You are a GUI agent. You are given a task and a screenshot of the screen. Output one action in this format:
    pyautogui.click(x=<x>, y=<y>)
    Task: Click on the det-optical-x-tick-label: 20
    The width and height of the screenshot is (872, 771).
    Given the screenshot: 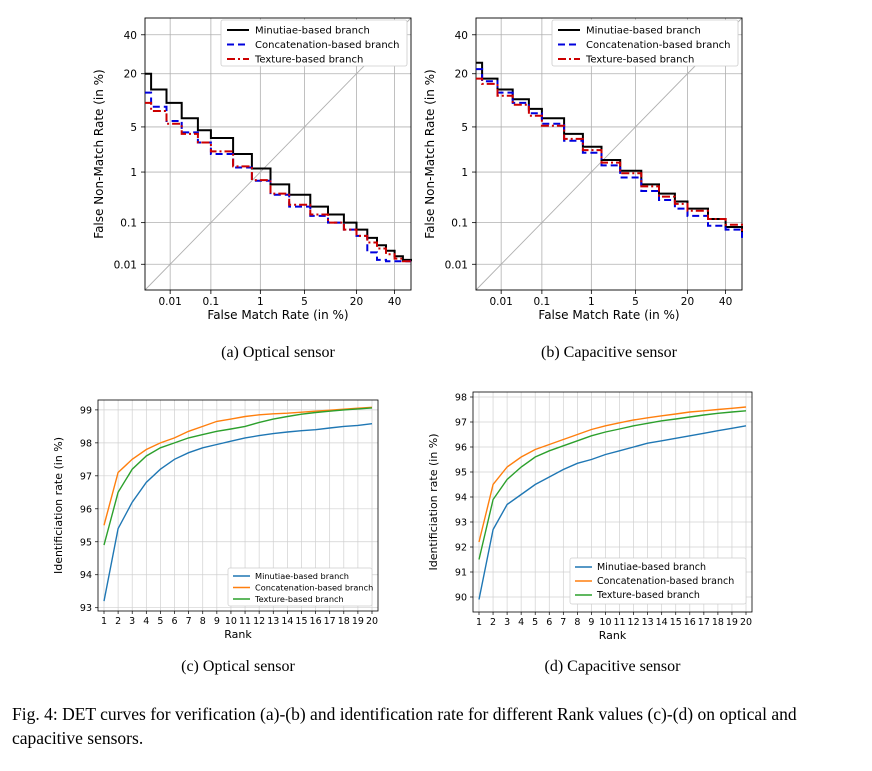 What is the action you would take?
    pyautogui.click(x=356, y=302)
    